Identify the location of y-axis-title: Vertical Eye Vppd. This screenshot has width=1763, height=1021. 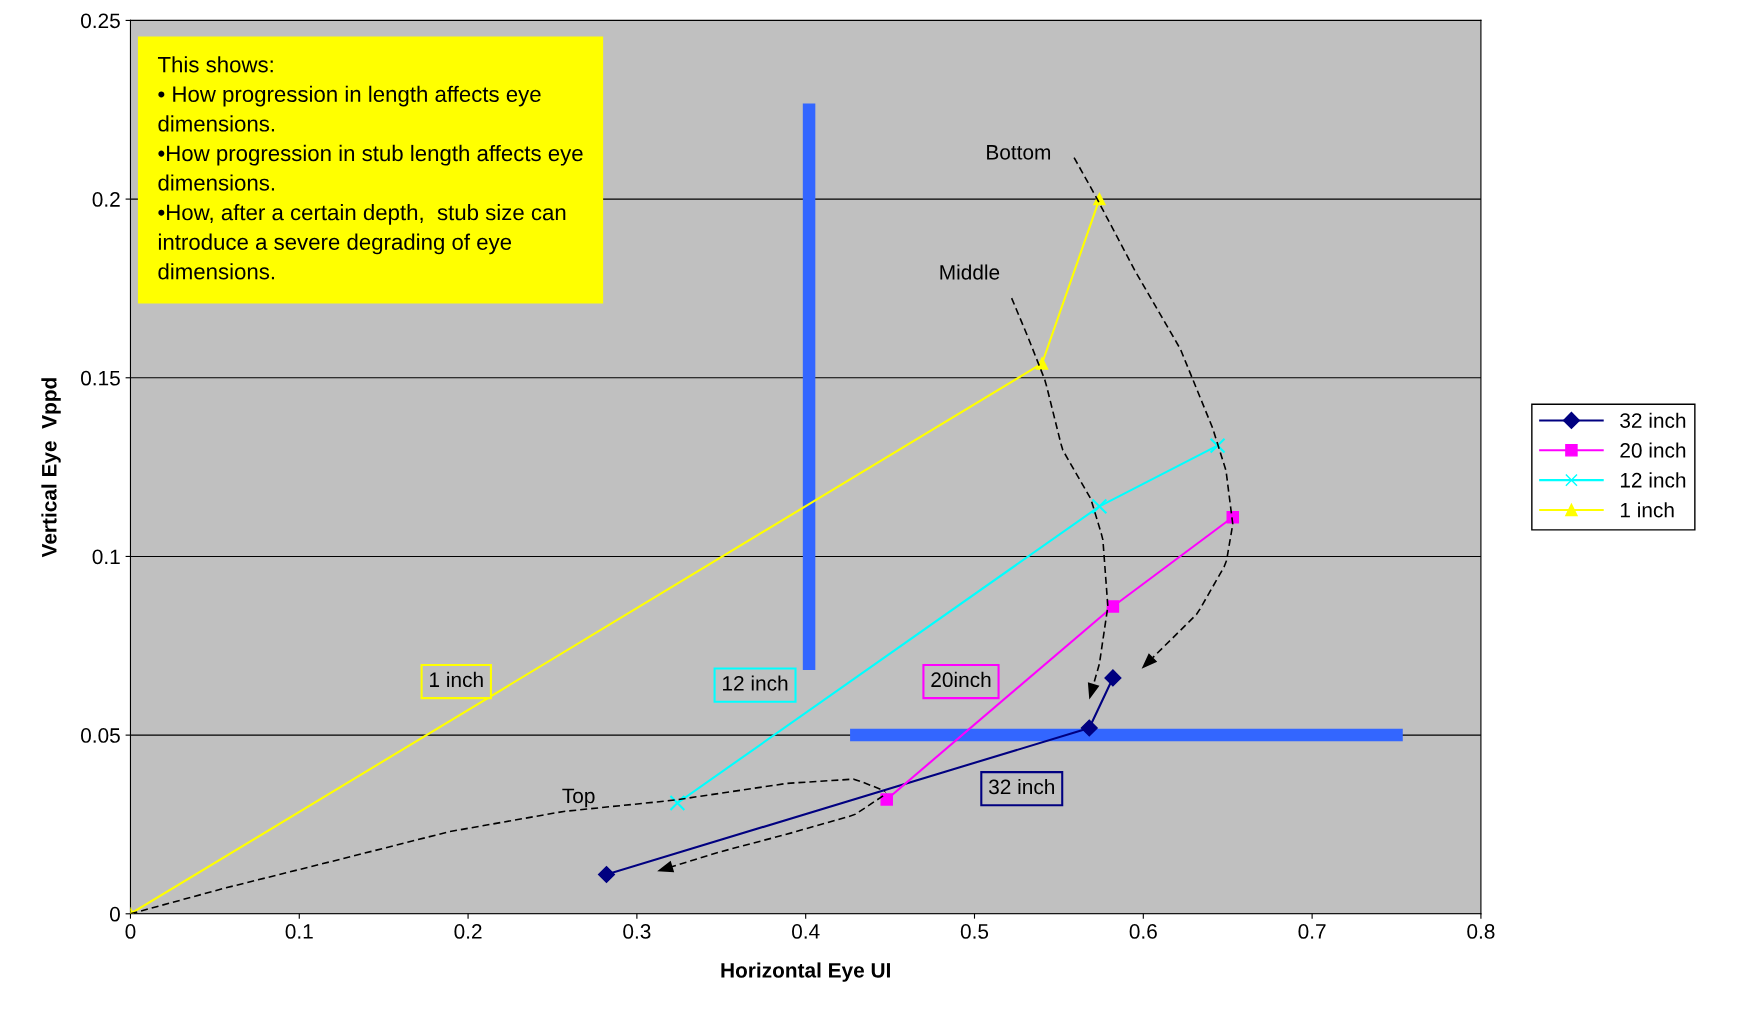
(51, 468).